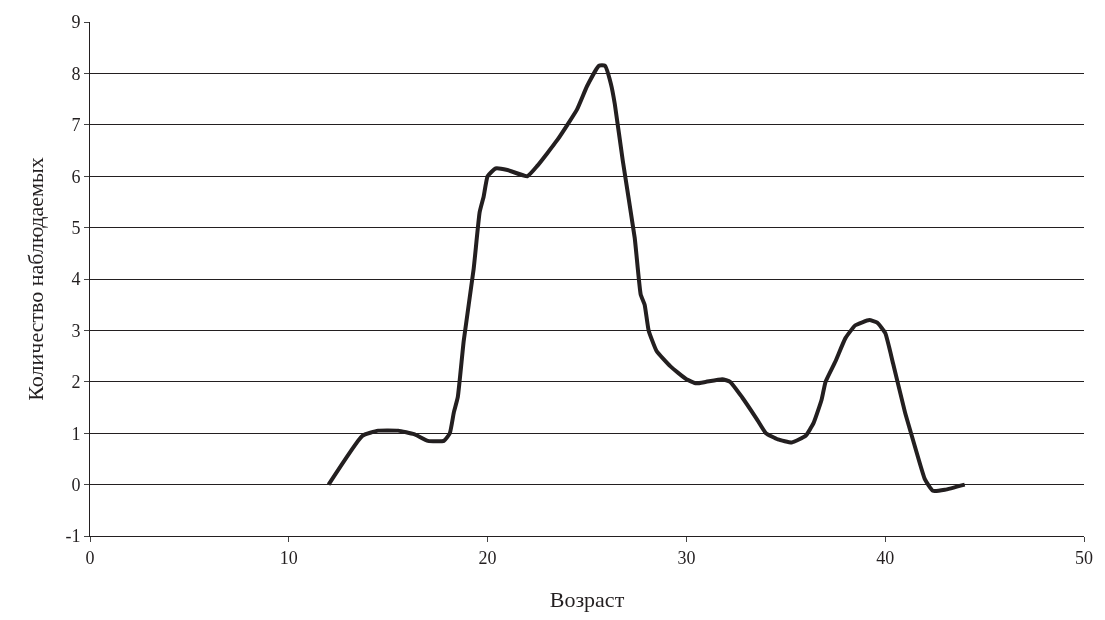 This screenshot has width=1105, height=620. I want to click on y-tick-label: 7, so click(76, 125).